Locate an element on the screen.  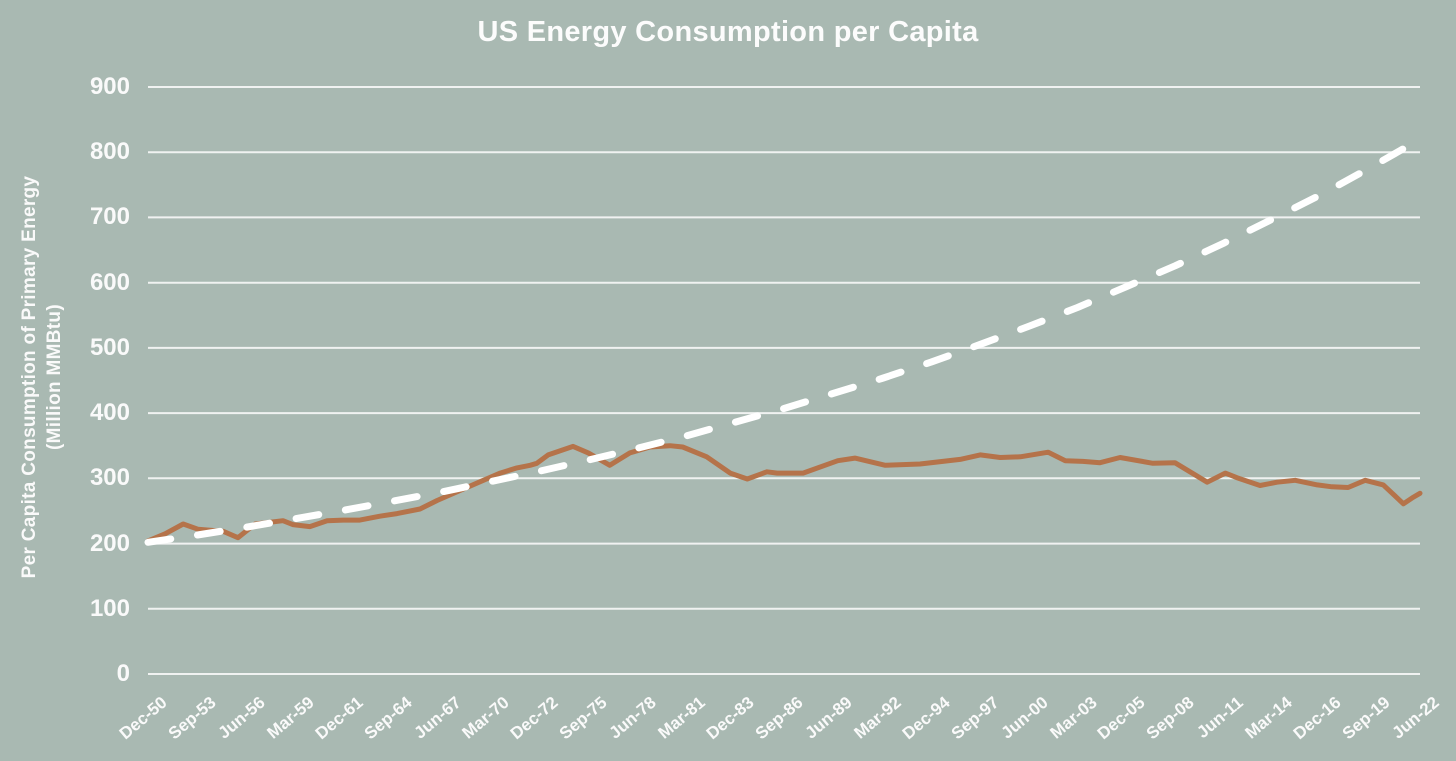
y-tick-label: 400 is located at coordinates (109, 412).